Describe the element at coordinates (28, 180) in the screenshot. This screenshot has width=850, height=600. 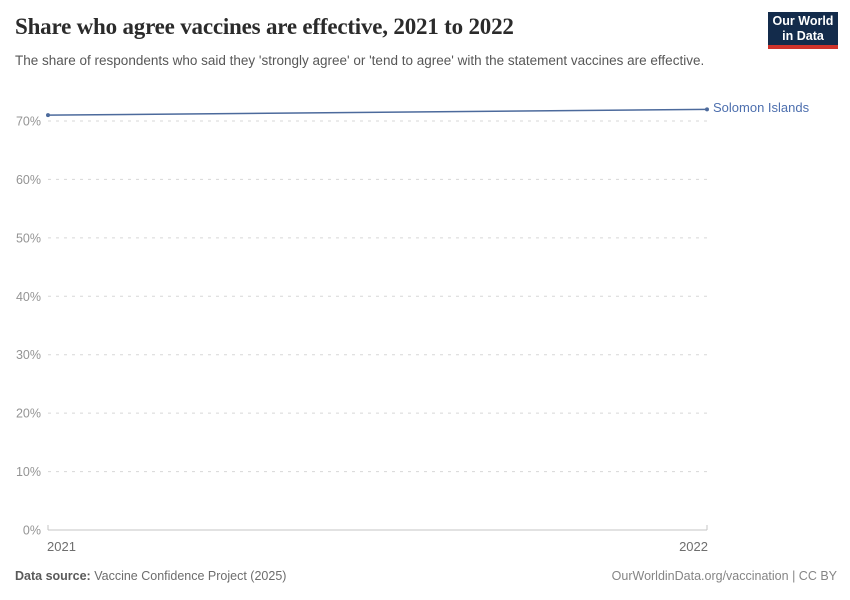
I see `y-axis-tick-label: 60%` at that location.